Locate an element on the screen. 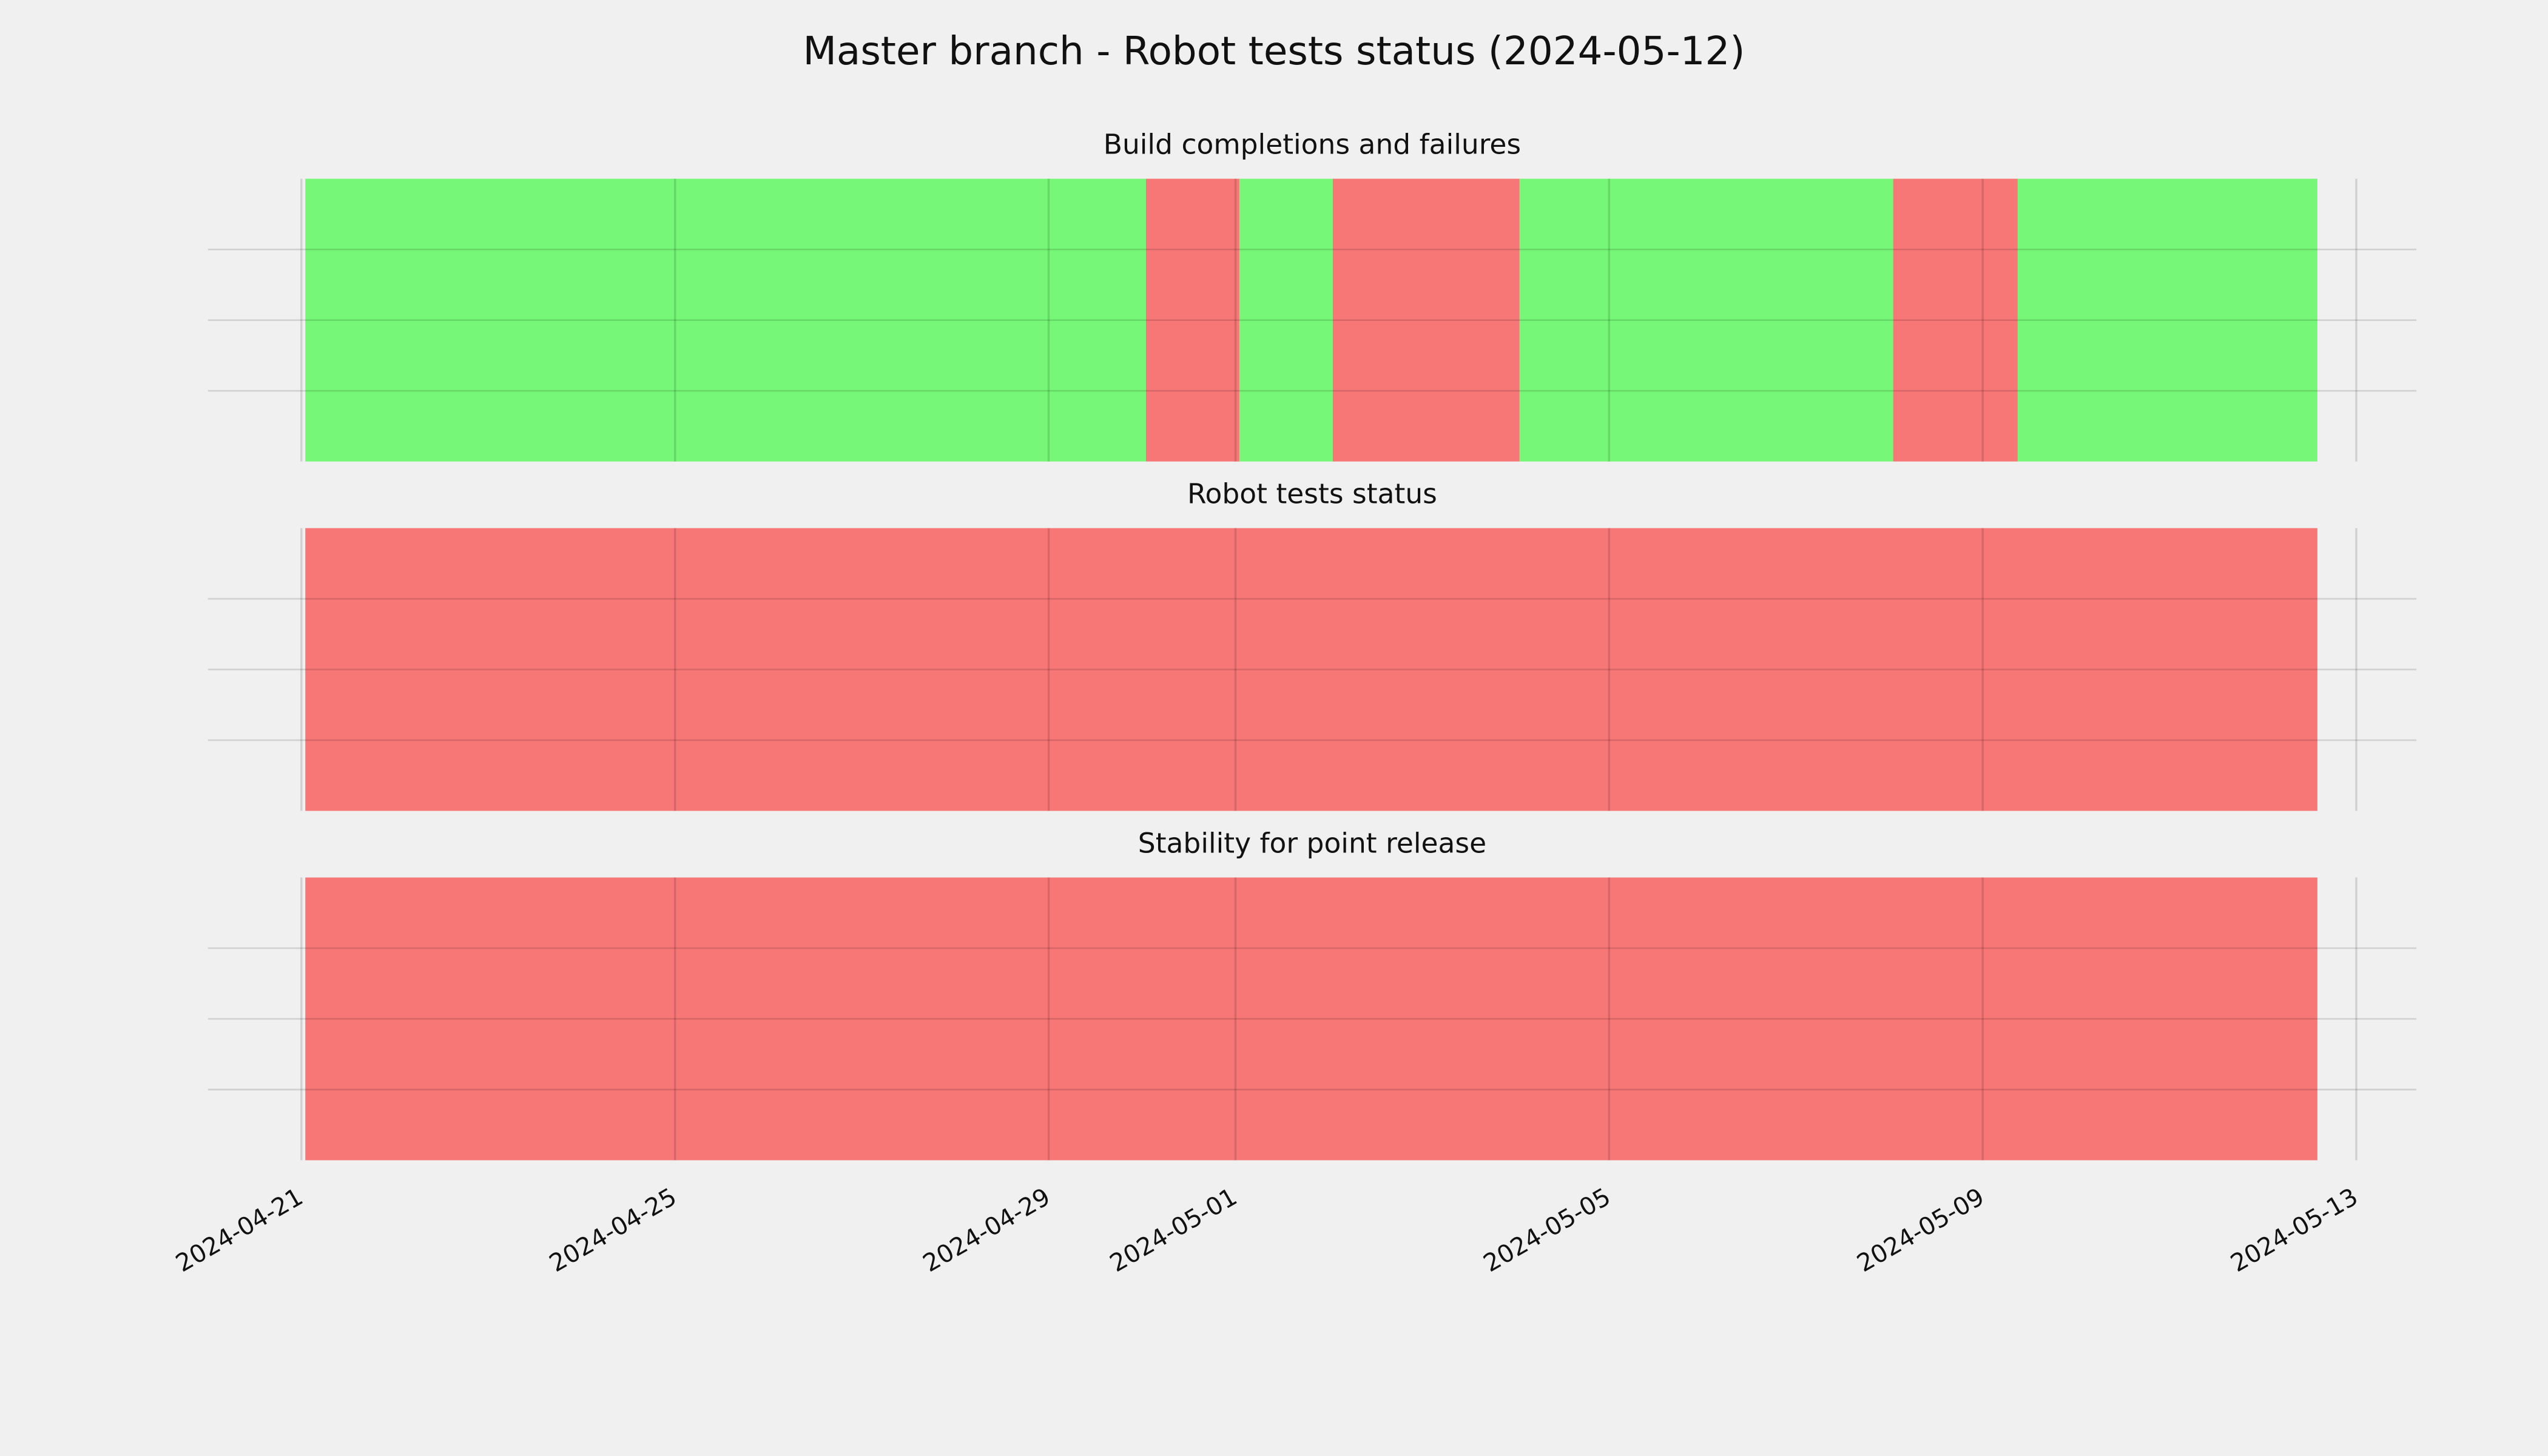  panel-title: Stability for point release is located at coordinates (1312, 843).